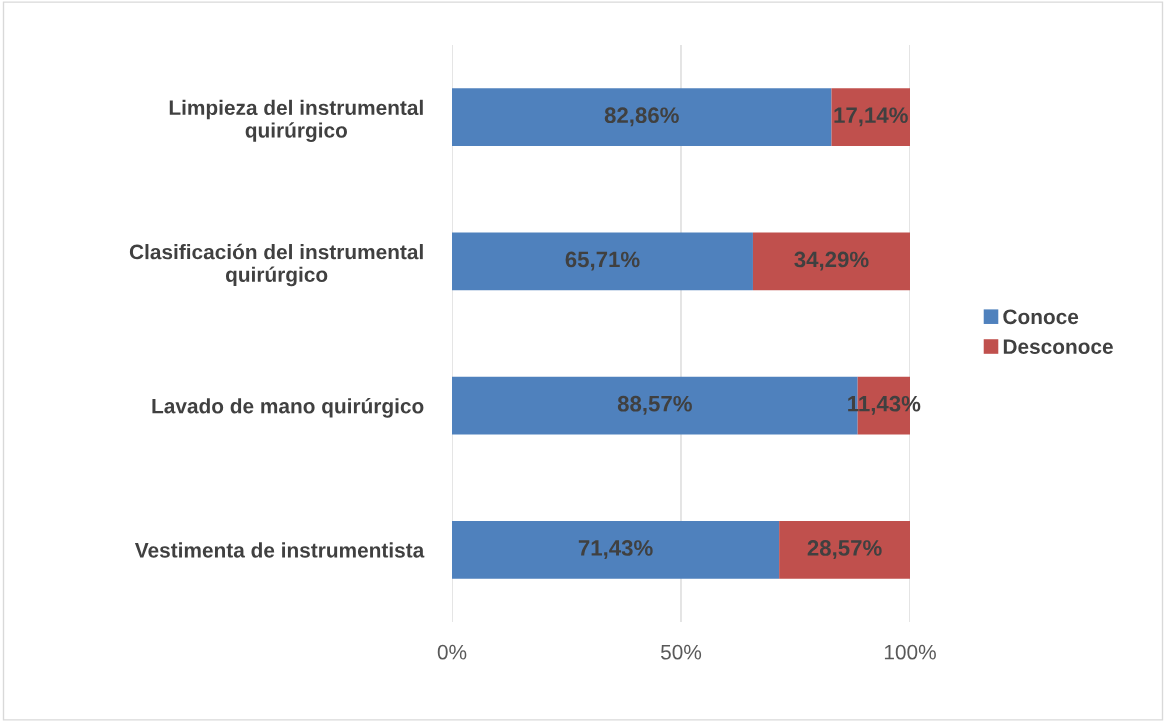 The width and height of the screenshot is (1166, 722). I want to click on data-label: 82,86%, so click(641, 117).